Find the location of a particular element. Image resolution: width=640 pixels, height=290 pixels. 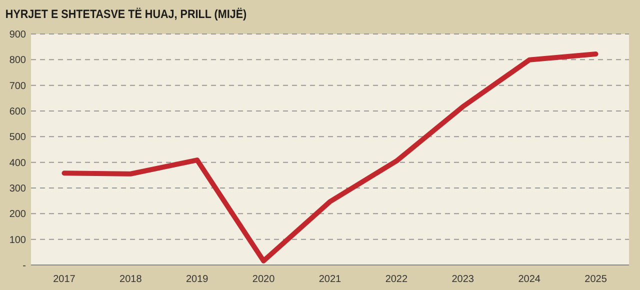

y-tick-label: 400 is located at coordinates (17, 163).